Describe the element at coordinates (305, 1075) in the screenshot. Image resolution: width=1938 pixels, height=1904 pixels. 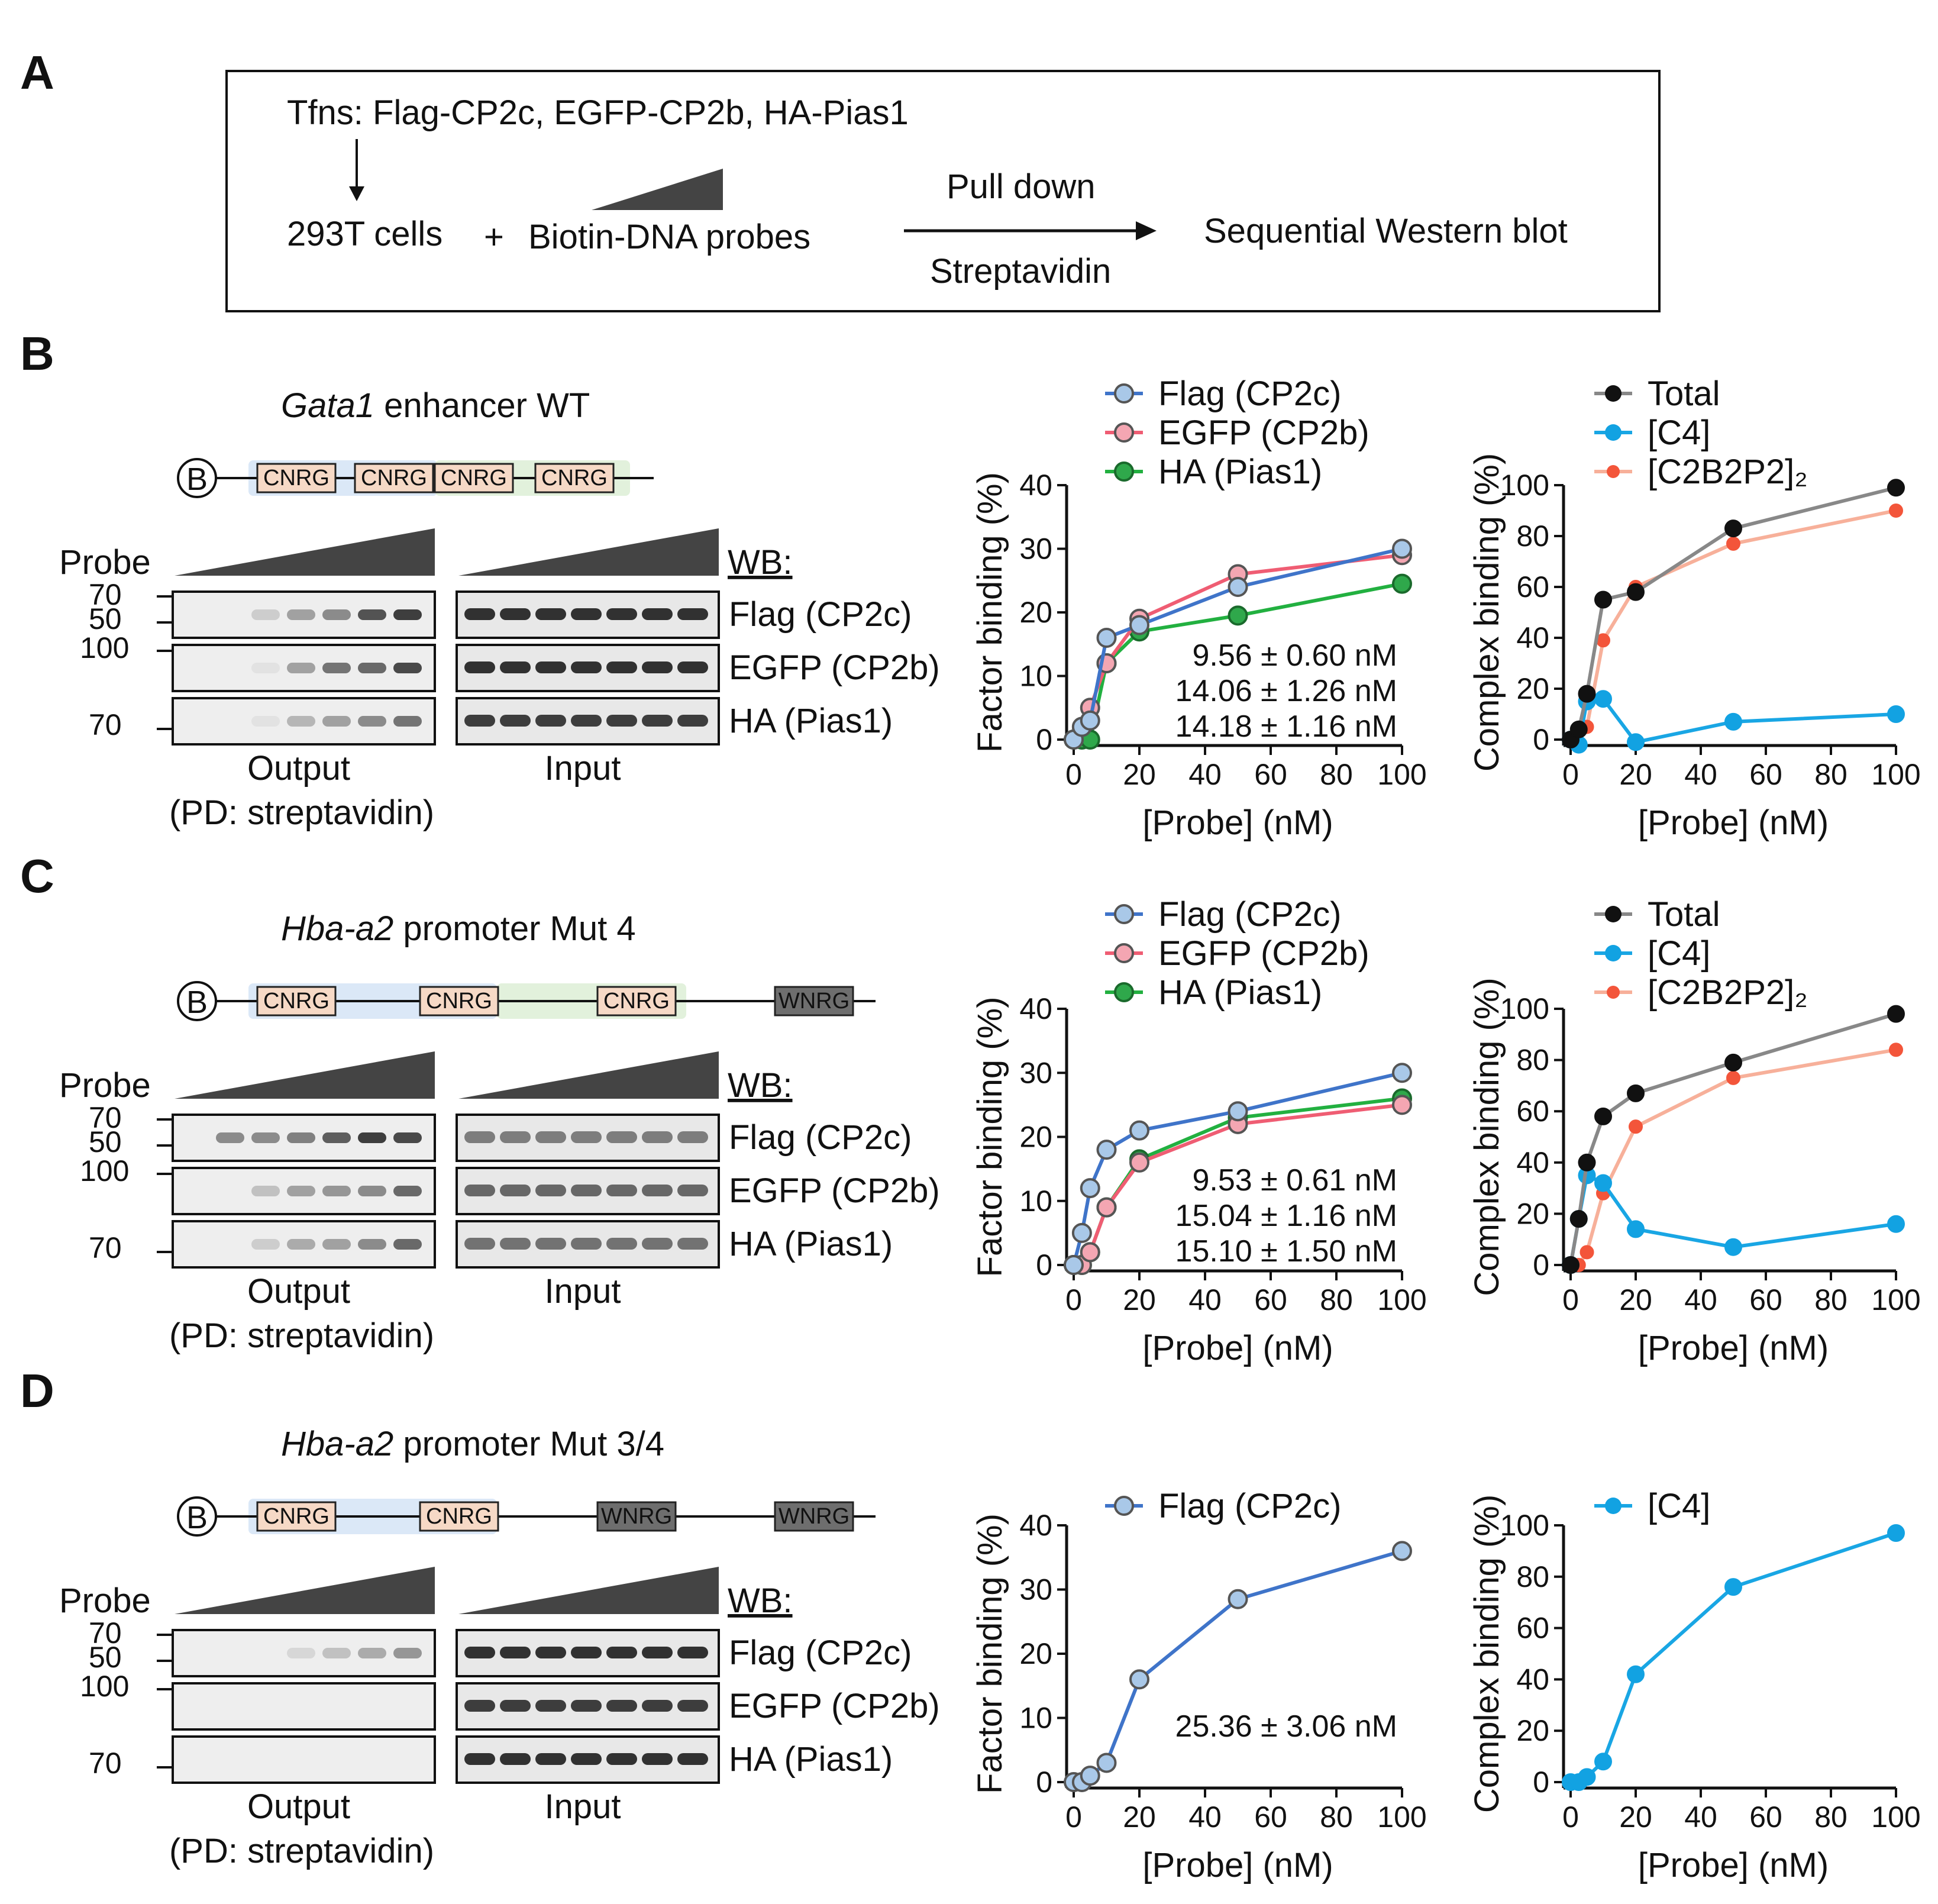
I see `output-gradient-wedge` at that location.